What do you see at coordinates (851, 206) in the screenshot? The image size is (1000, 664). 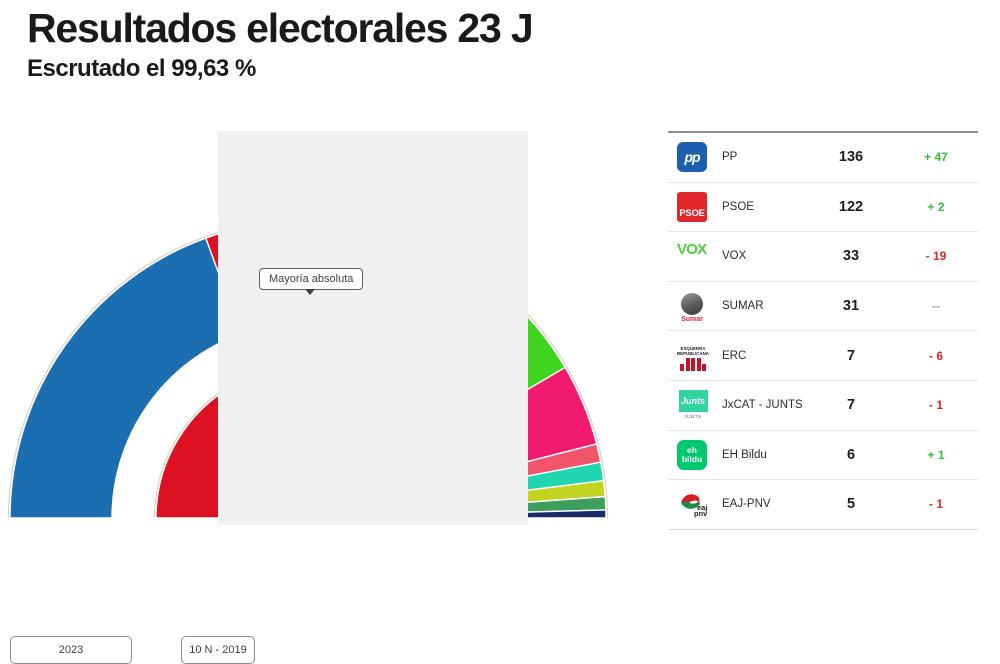 I see `party-seats: 122` at bounding box center [851, 206].